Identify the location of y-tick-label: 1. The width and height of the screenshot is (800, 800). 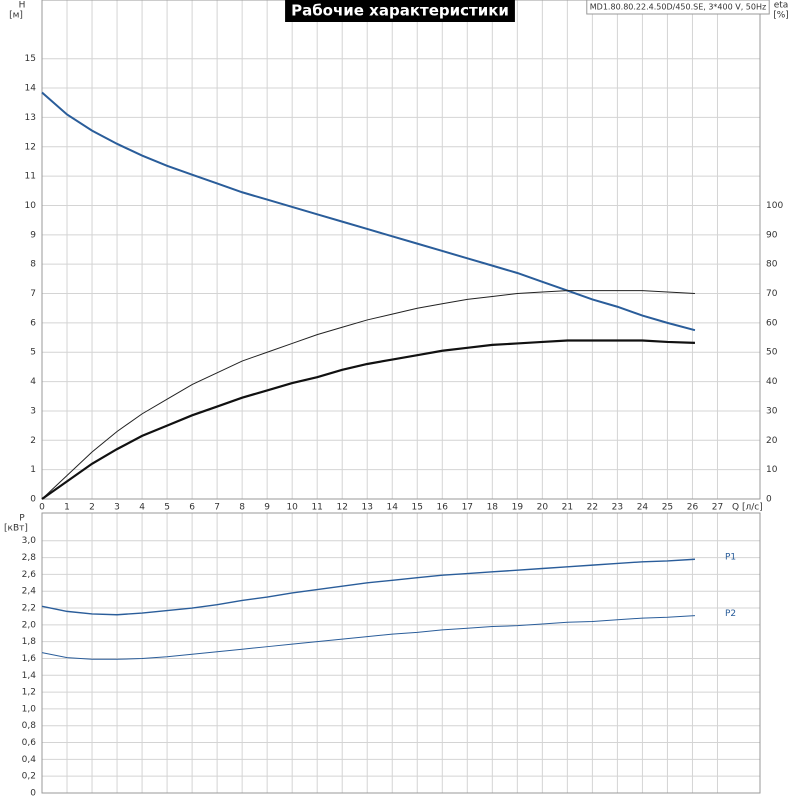
(33, 470).